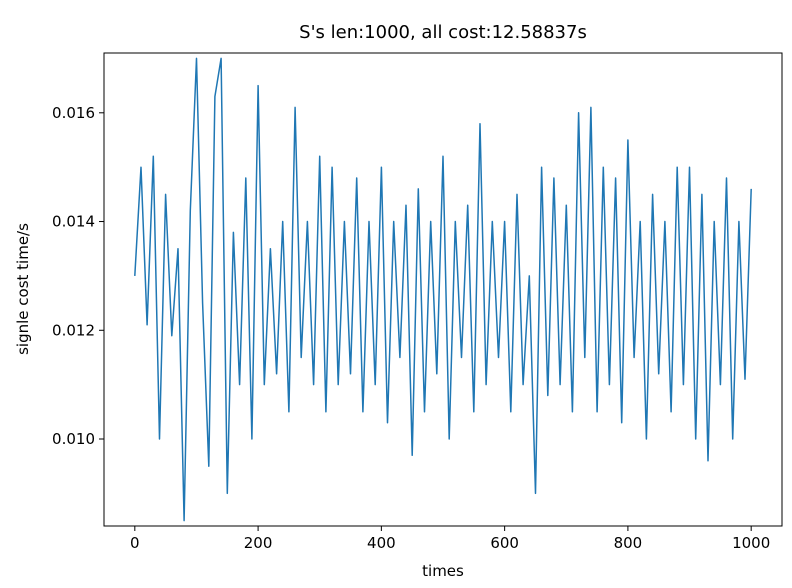 The width and height of the screenshot is (792, 588). I want to click on x-axis: 0 200 400 600 800 1000, so click(450, 539).